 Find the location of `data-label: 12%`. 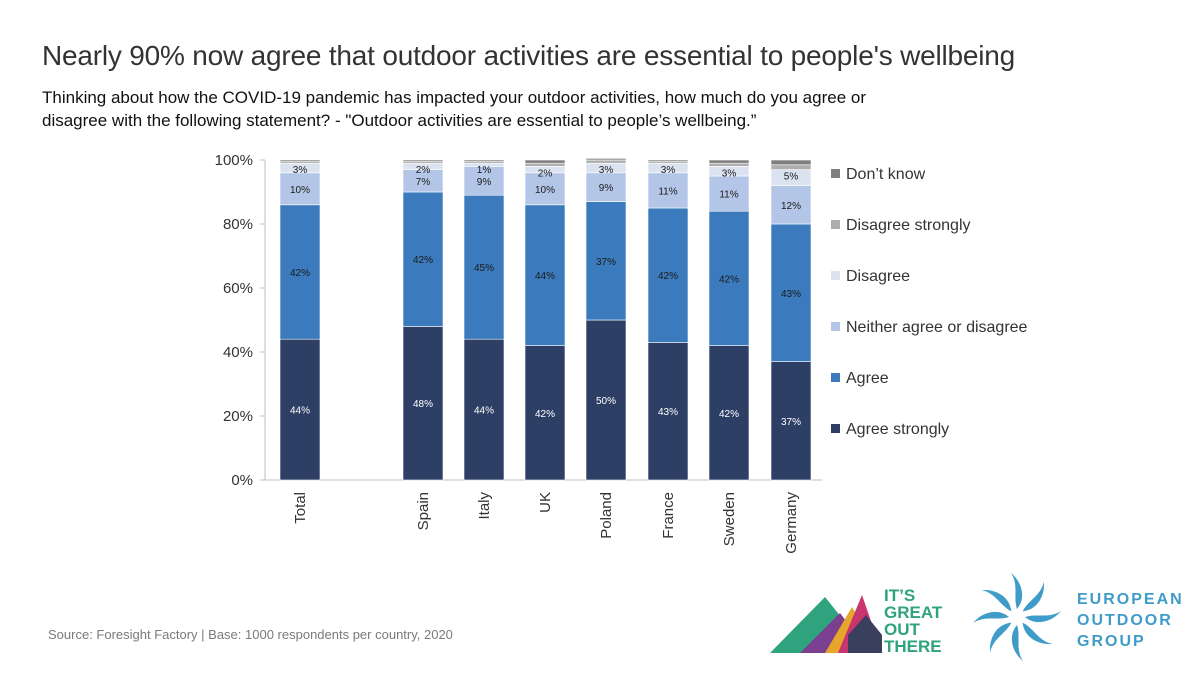

data-label: 12% is located at coordinates (791, 206).